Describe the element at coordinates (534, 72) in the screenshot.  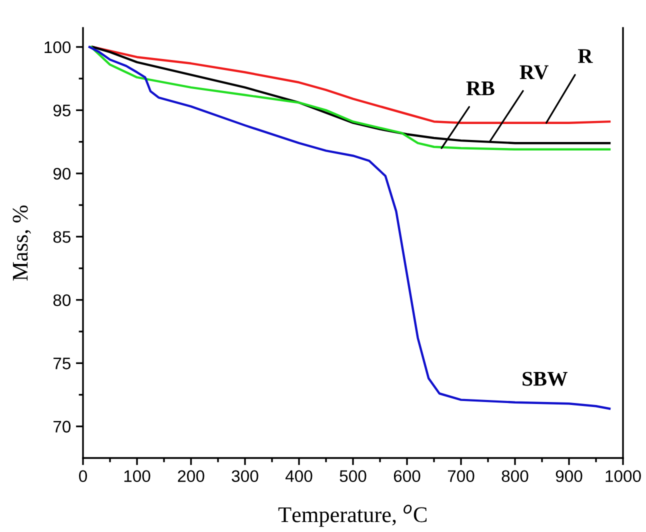
I see `annotation: RV` at that location.